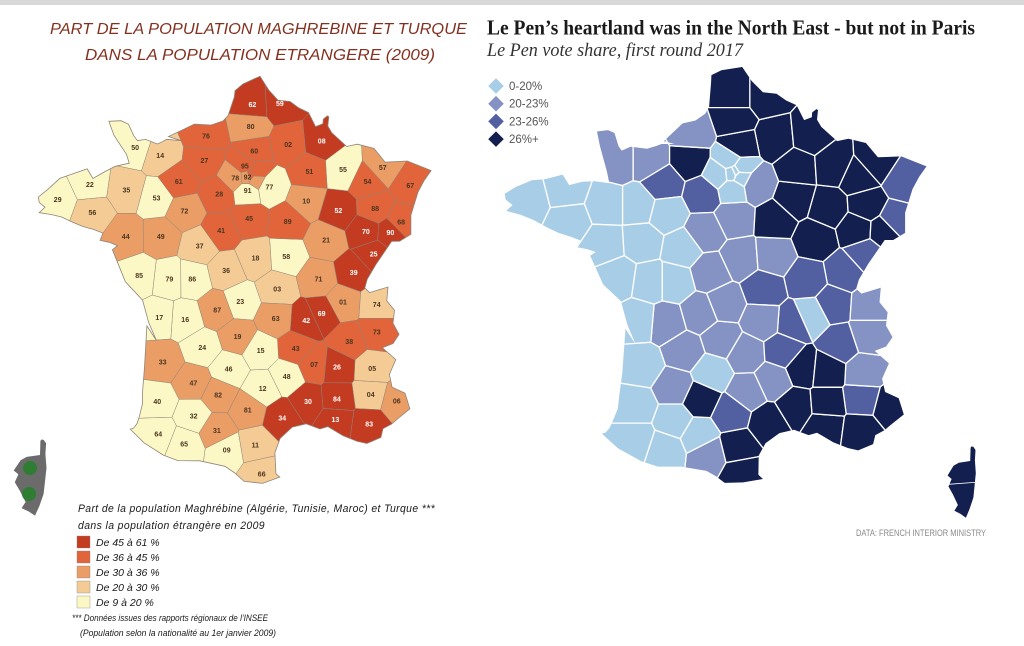  What do you see at coordinates (336, 420) in the screenshot?
I see `svg-text: 13` at bounding box center [336, 420].